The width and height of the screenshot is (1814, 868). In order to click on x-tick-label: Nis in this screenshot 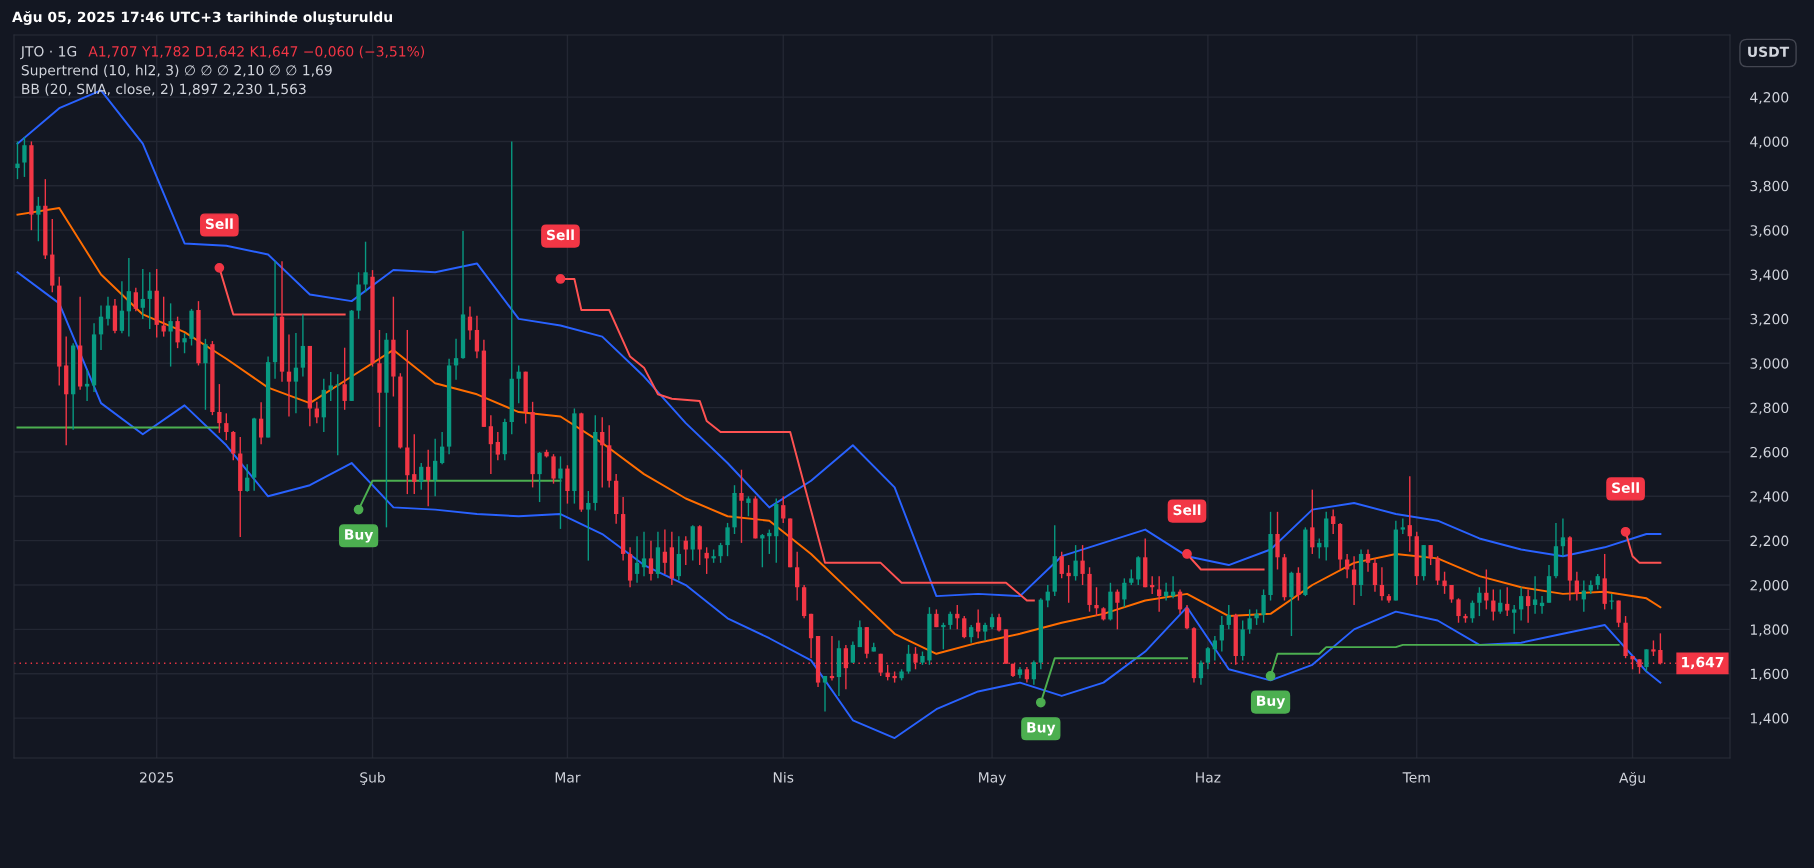, I will do `click(783, 777)`.